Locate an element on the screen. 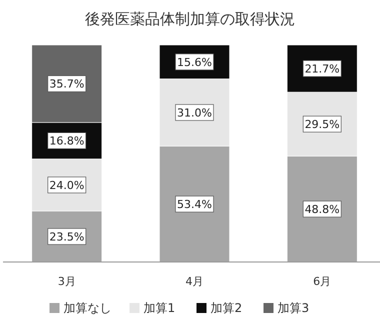 The image size is (380, 324). legend-label: 加算3 is located at coordinates (294, 308).